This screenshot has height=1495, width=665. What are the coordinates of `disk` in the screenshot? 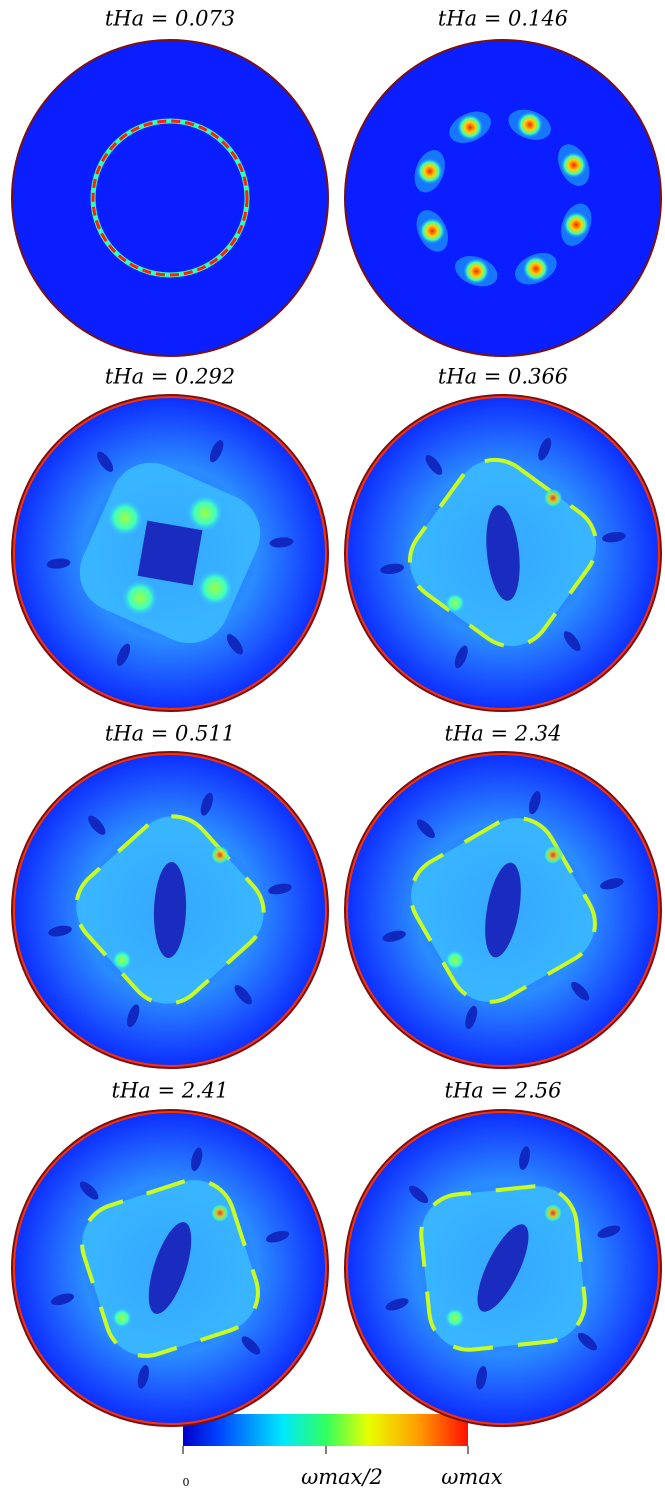 It's located at (170, 198).